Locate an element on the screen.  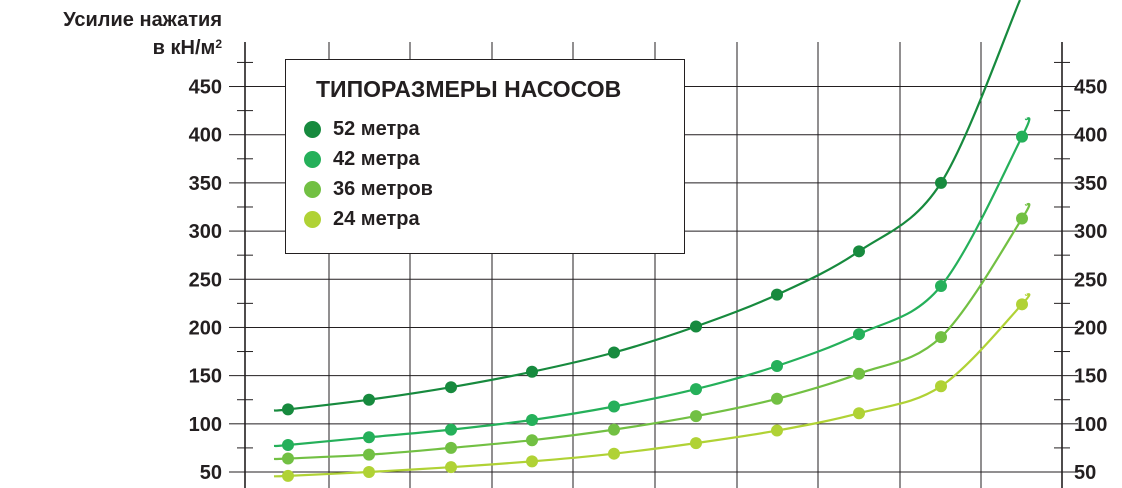
y-tick-label-left: 400 is located at coordinates (205, 136).